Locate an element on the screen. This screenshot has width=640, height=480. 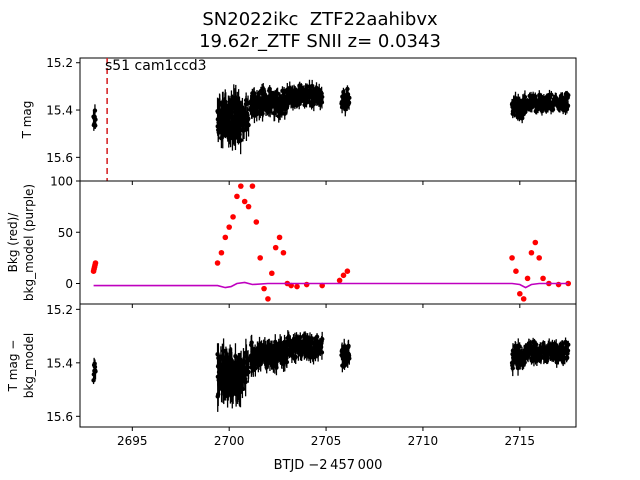
y-tick-label: 100 is located at coordinates (61, 182).